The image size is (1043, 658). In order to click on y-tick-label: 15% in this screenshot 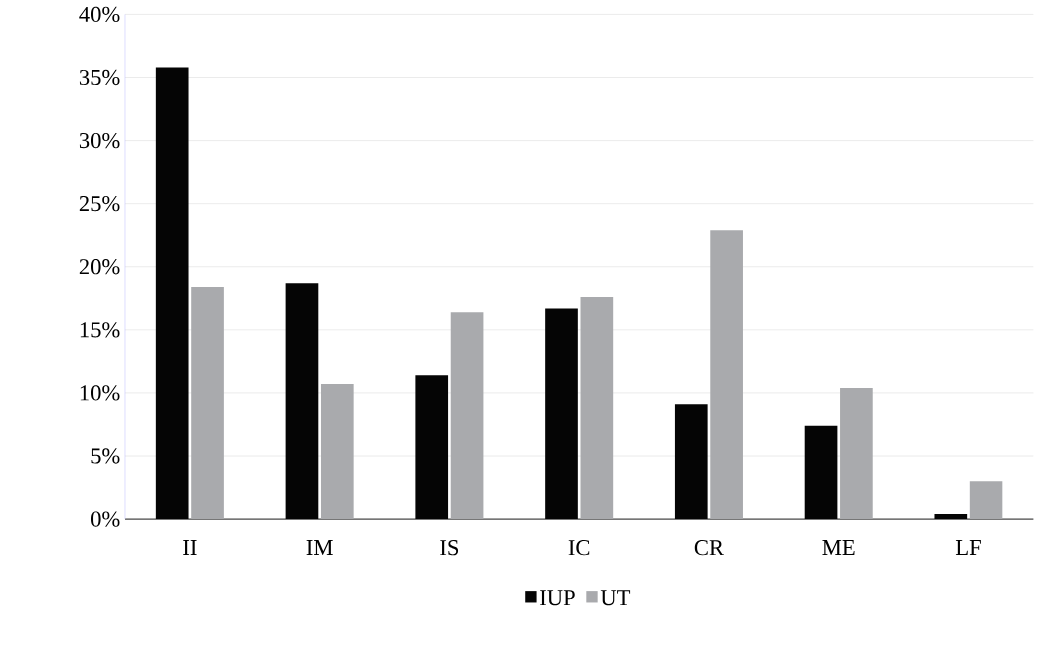, I will do `click(100, 329)`.